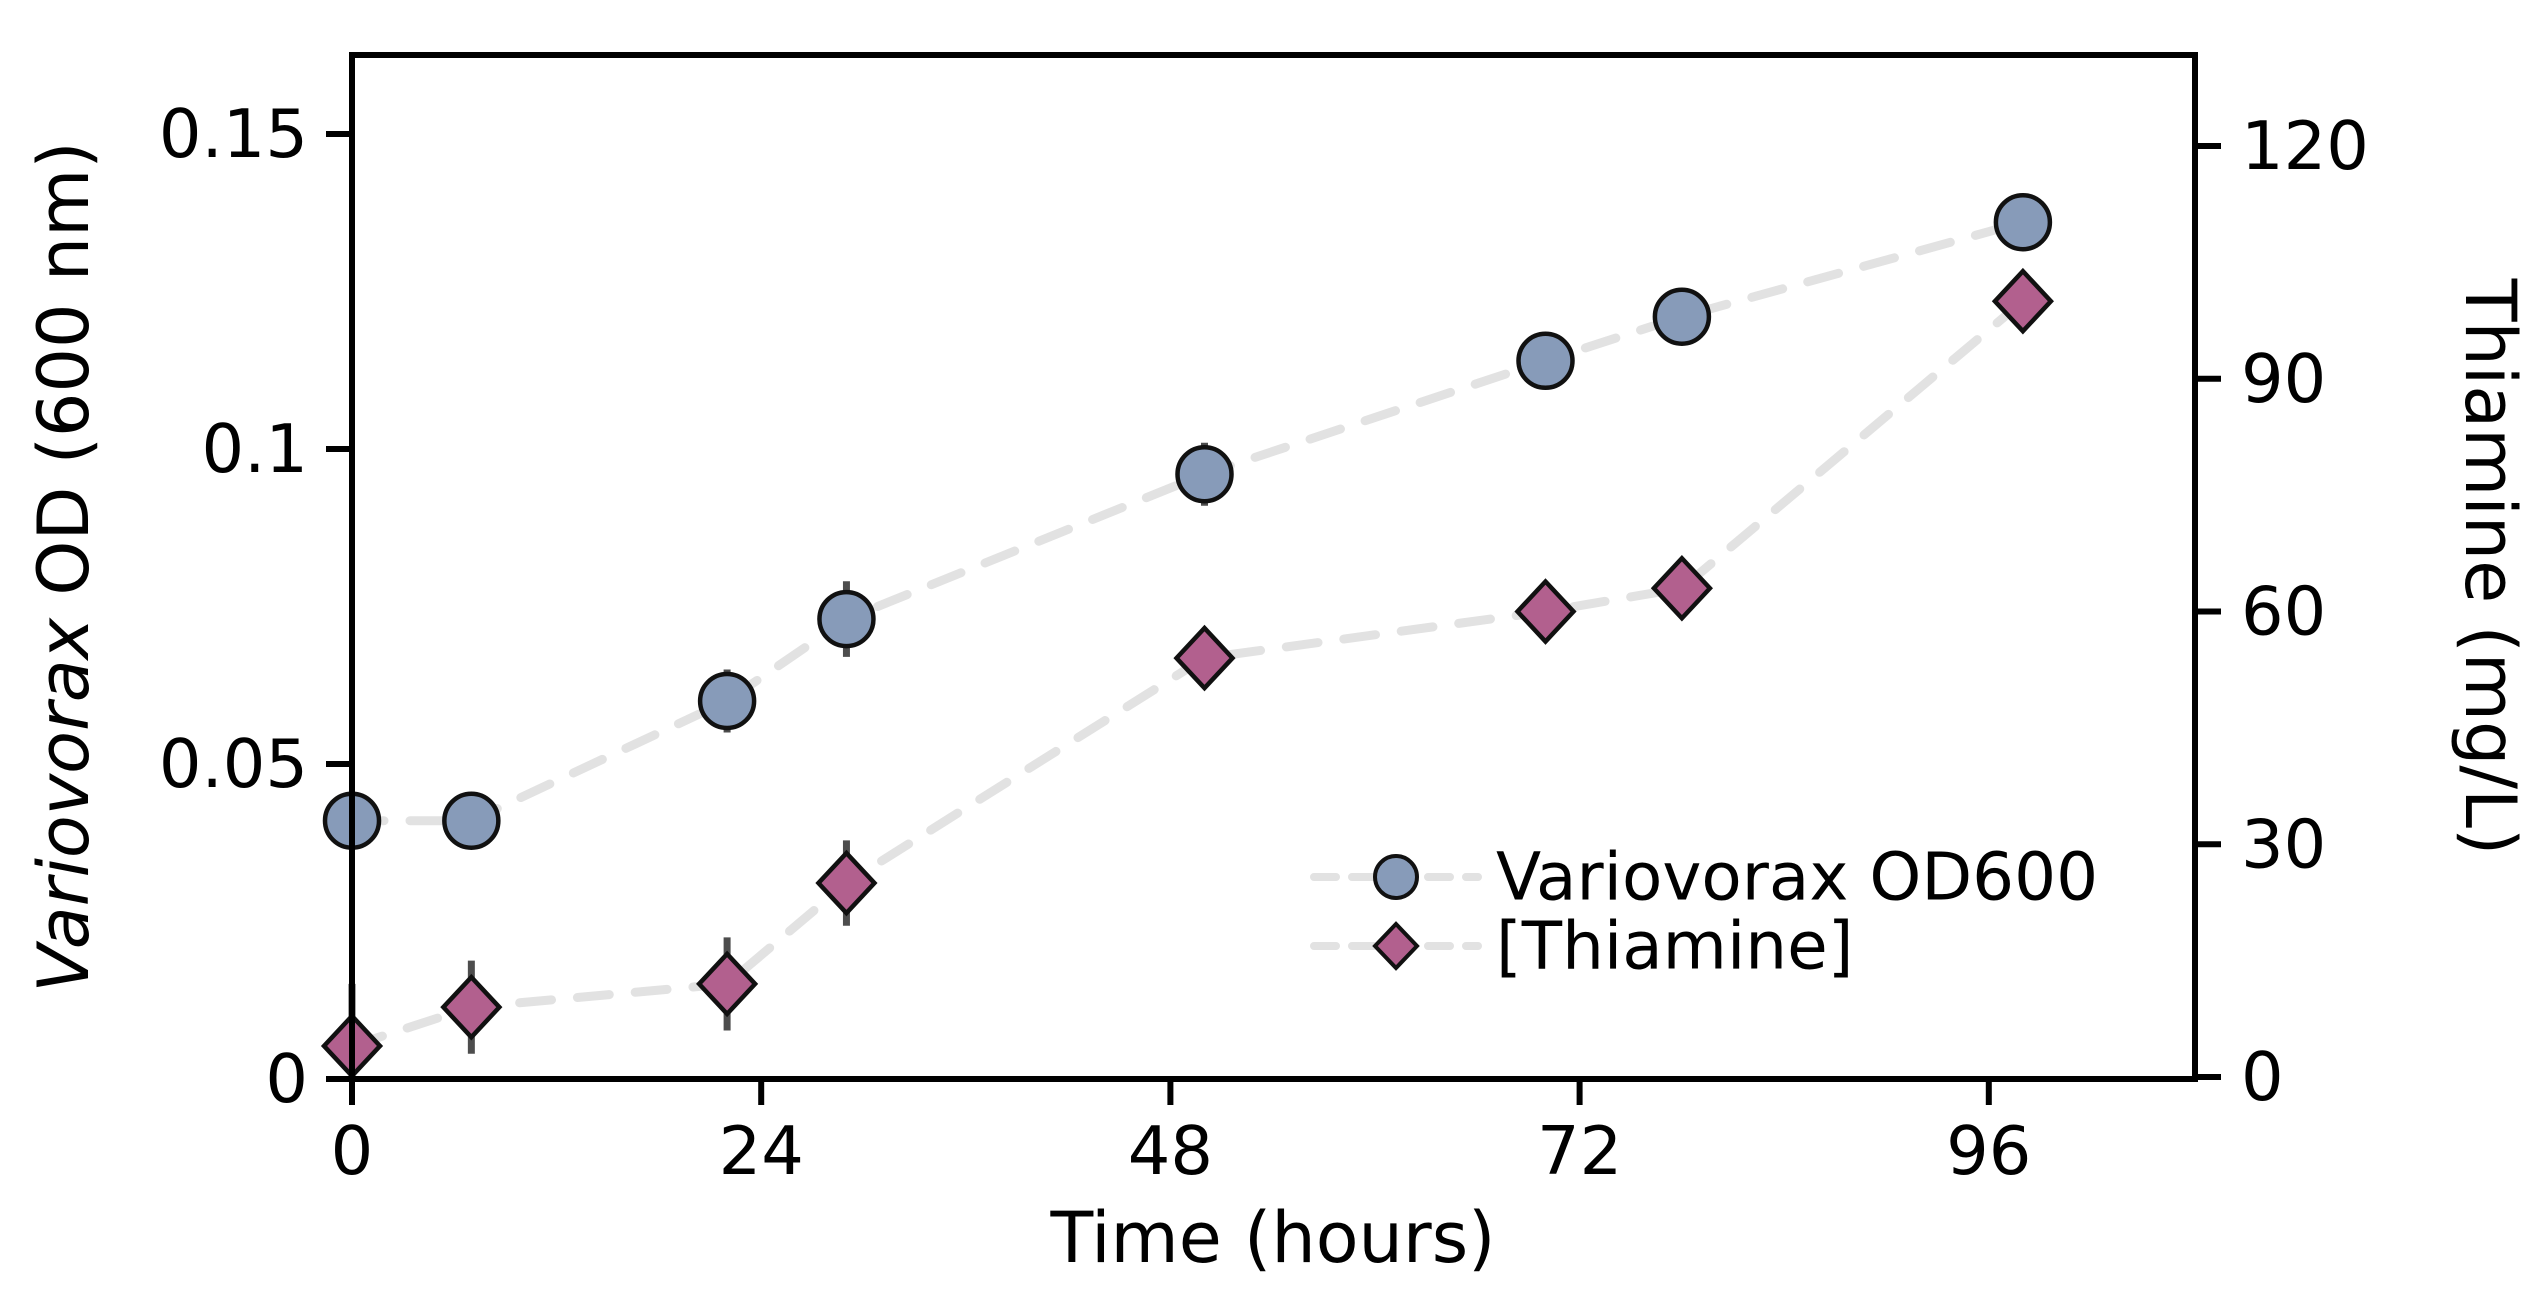 The height and width of the screenshot is (1299, 2539). Describe the element at coordinates (1170, 1151) in the screenshot. I see `x-tick-label: 48` at that location.